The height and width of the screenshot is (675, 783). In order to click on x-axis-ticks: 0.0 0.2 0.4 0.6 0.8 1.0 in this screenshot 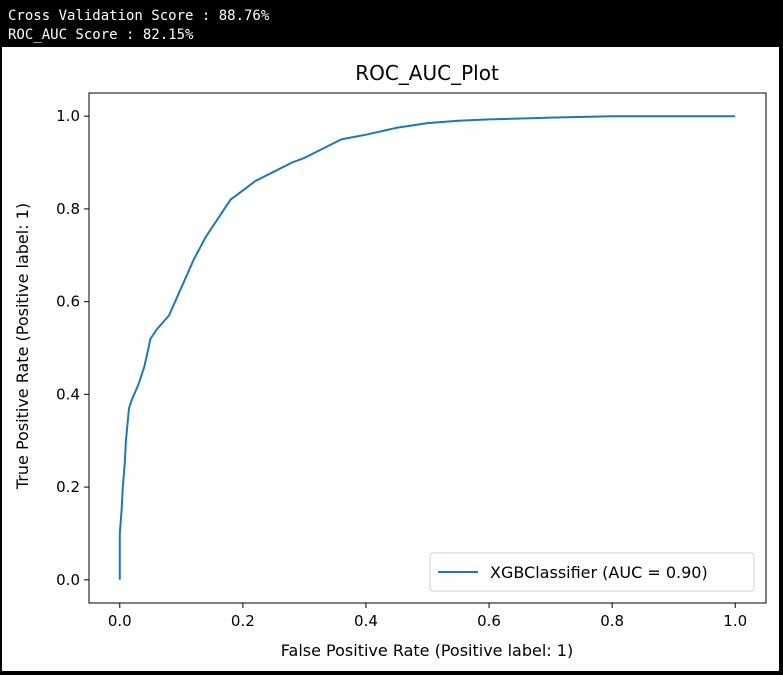, I will do `click(427, 616)`.